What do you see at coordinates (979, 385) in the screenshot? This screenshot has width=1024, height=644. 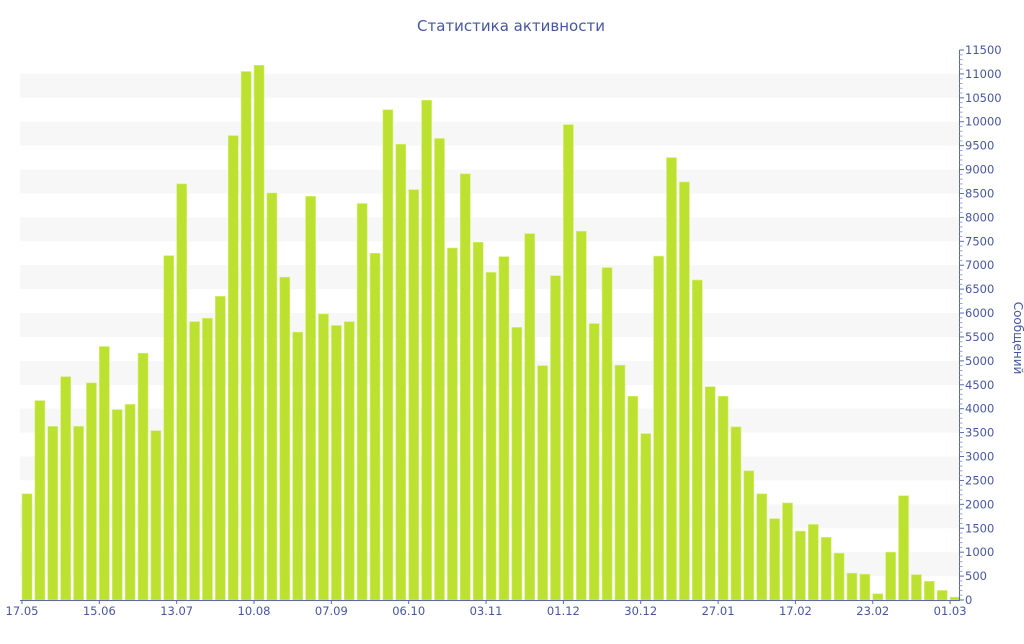 I see `y-tick-label: 4500` at bounding box center [979, 385].